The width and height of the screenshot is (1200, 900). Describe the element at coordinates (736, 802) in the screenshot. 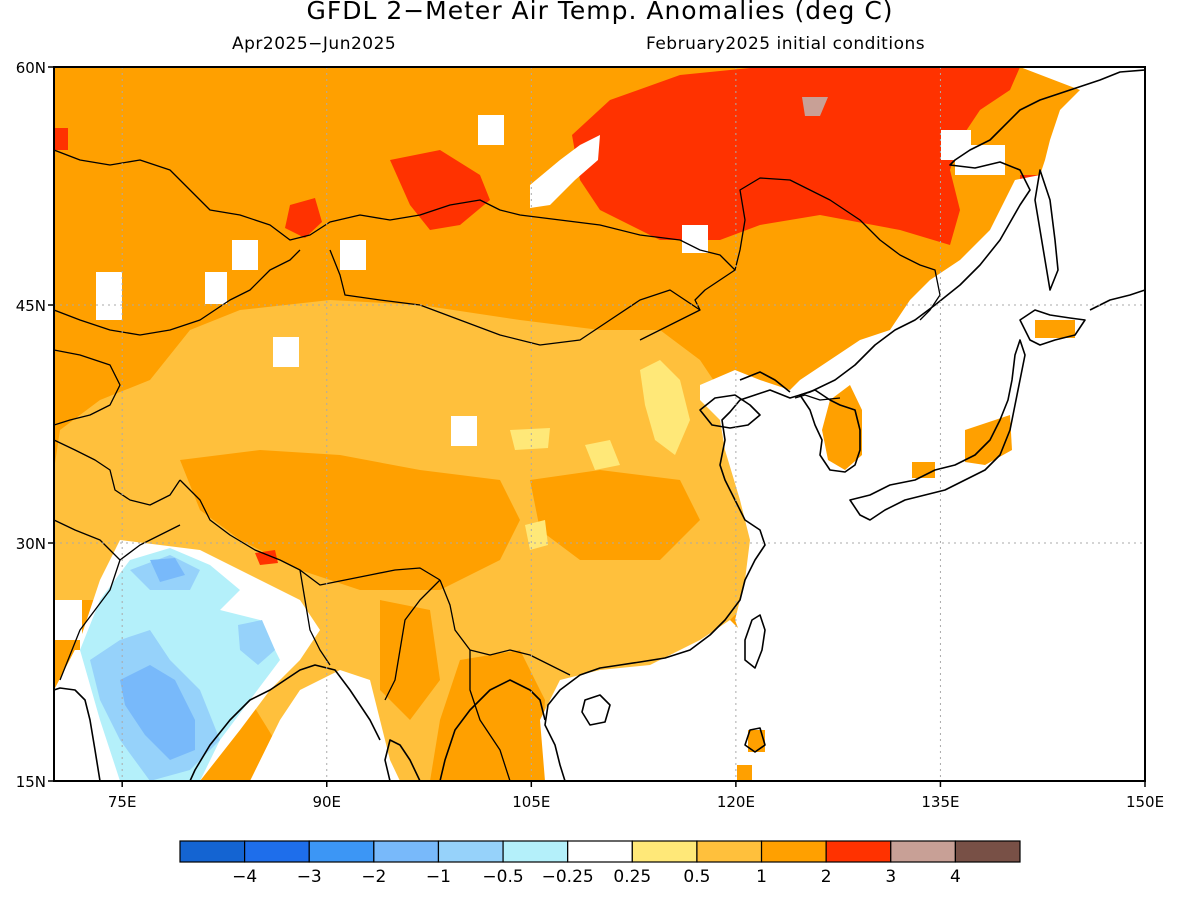

I see `lon-tick-label: 120E` at that location.